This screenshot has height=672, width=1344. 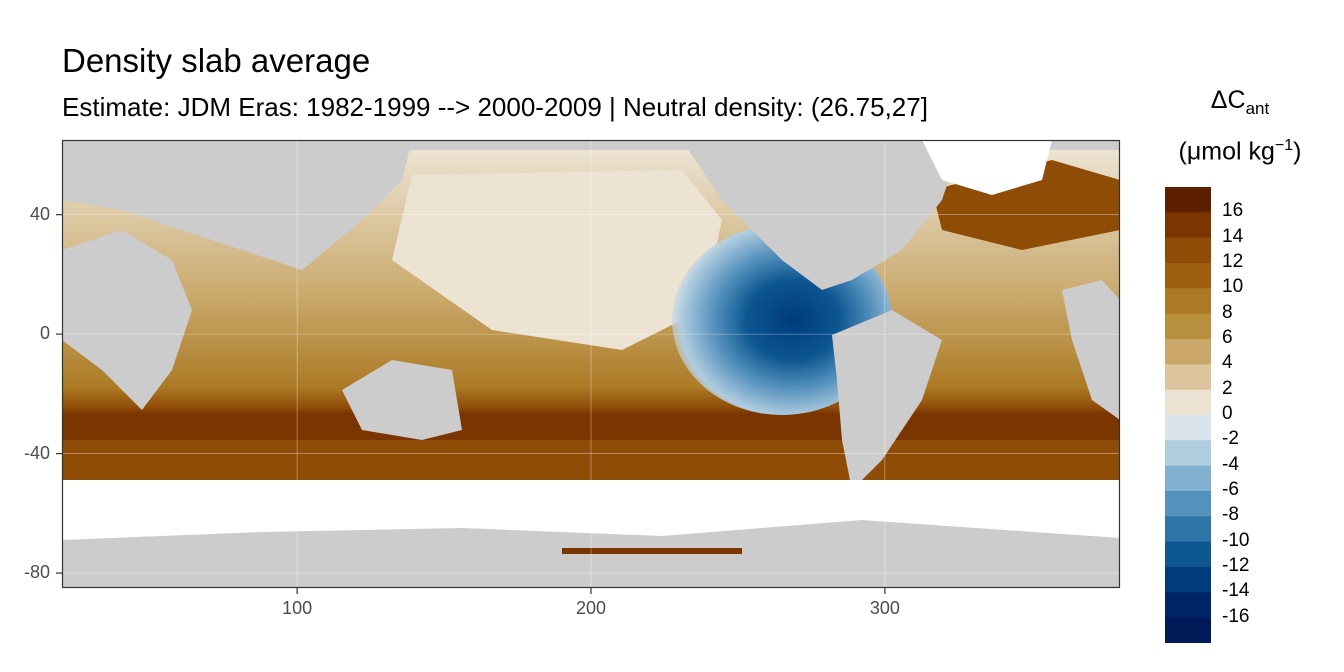 What do you see at coordinates (1230, 489) in the screenshot?
I see `legend-label: -6` at bounding box center [1230, 489].